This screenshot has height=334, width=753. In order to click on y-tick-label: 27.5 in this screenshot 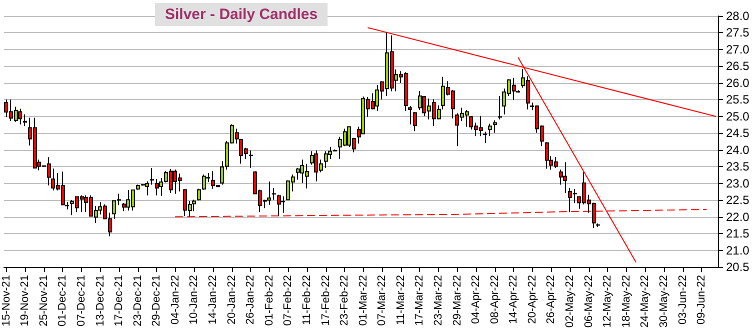, I will do `click(738, 33)`.